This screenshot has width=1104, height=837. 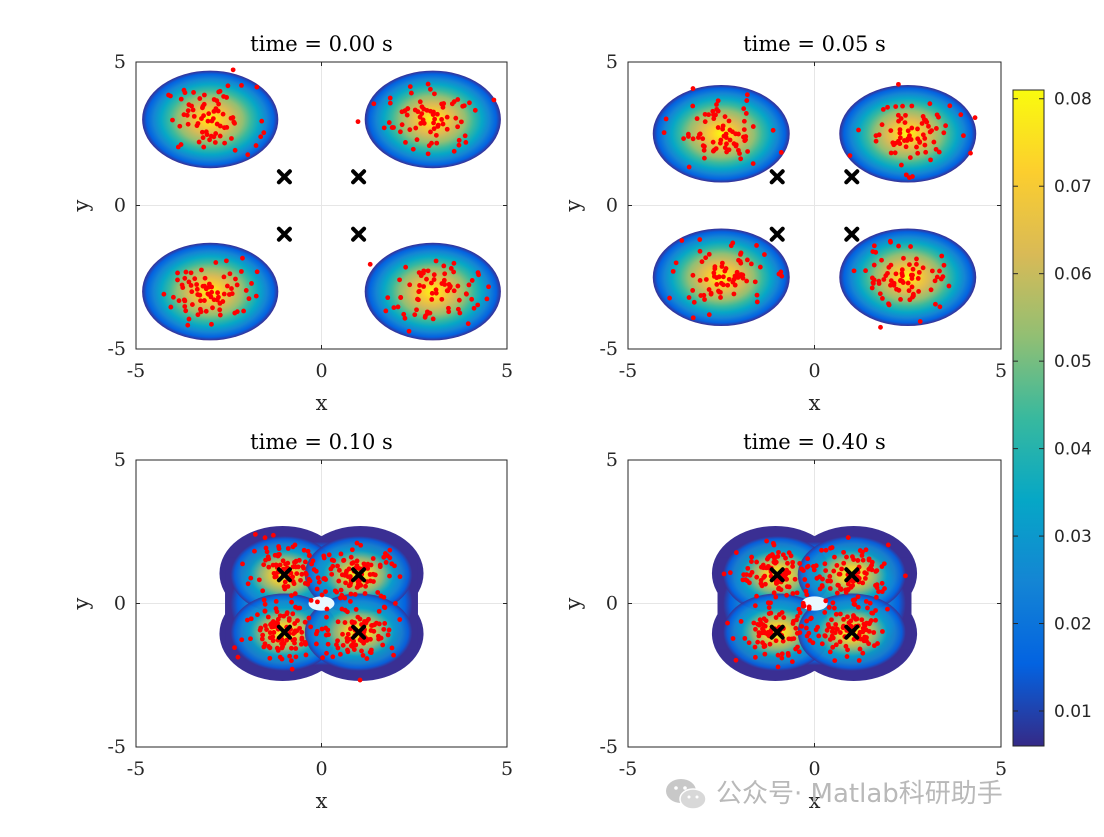 What do you see at coordinates (120, 604) in the screenshot?
I see `y-tick-label: 0` at bounding box center [120, 604].